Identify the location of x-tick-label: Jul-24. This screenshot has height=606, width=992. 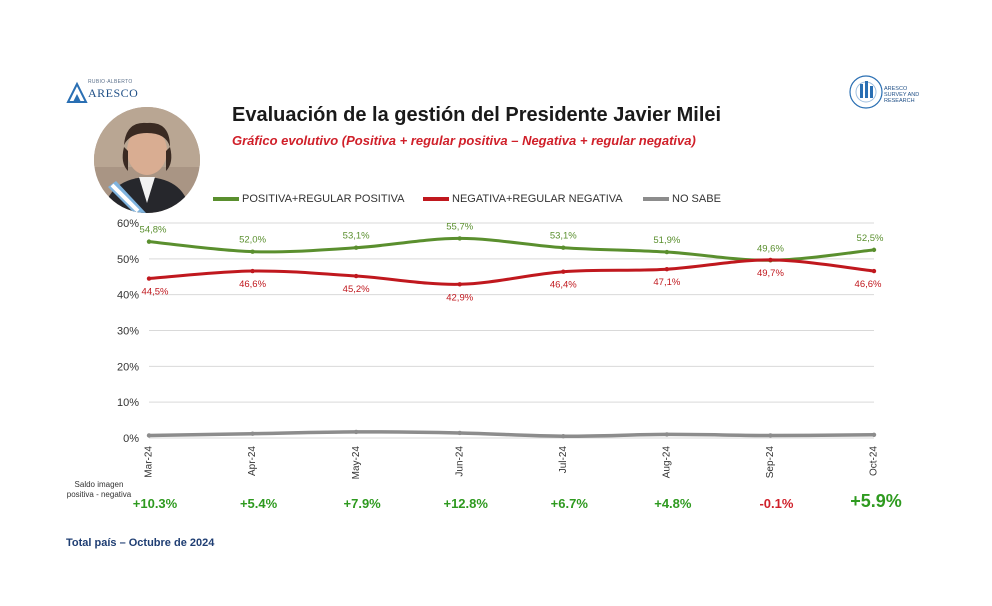
(563, 460).